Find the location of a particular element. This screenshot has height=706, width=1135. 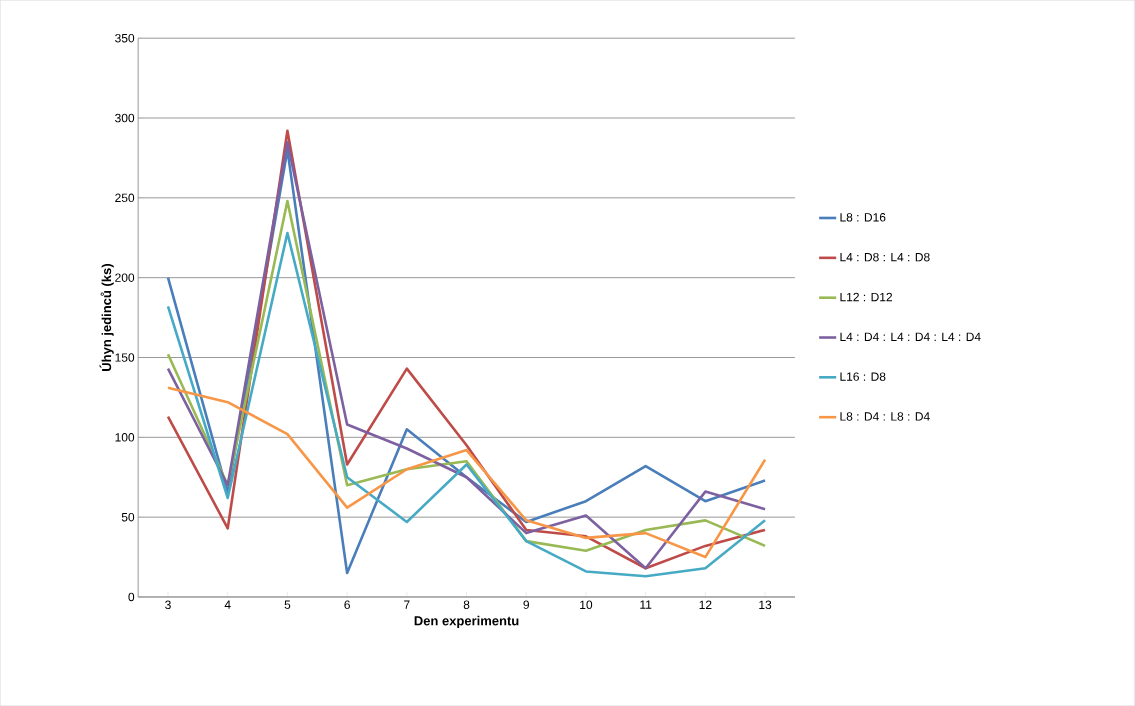

y-tick-label: 350 is located at coordinates (125, 38).